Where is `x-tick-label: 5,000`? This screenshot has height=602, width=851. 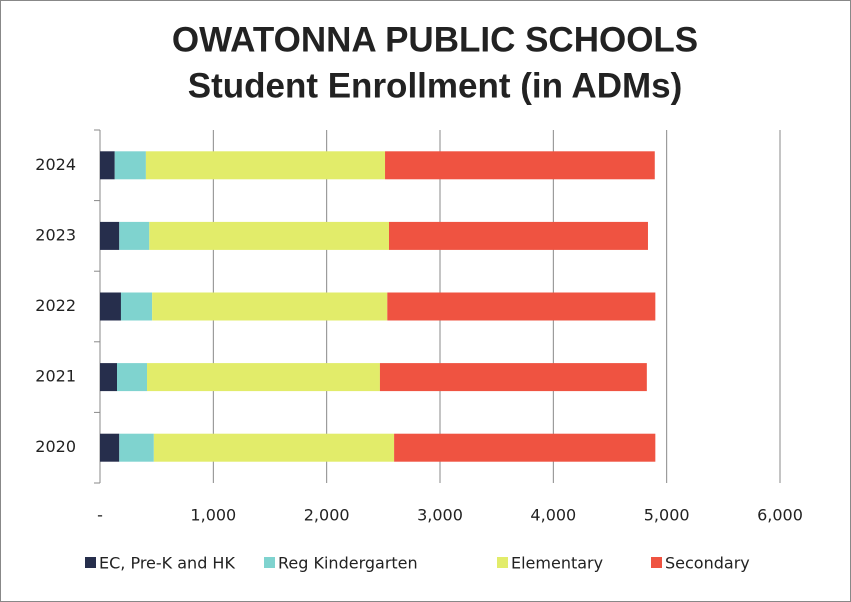 x-tick-label: 5,000 is located at coordinates (667, 515).